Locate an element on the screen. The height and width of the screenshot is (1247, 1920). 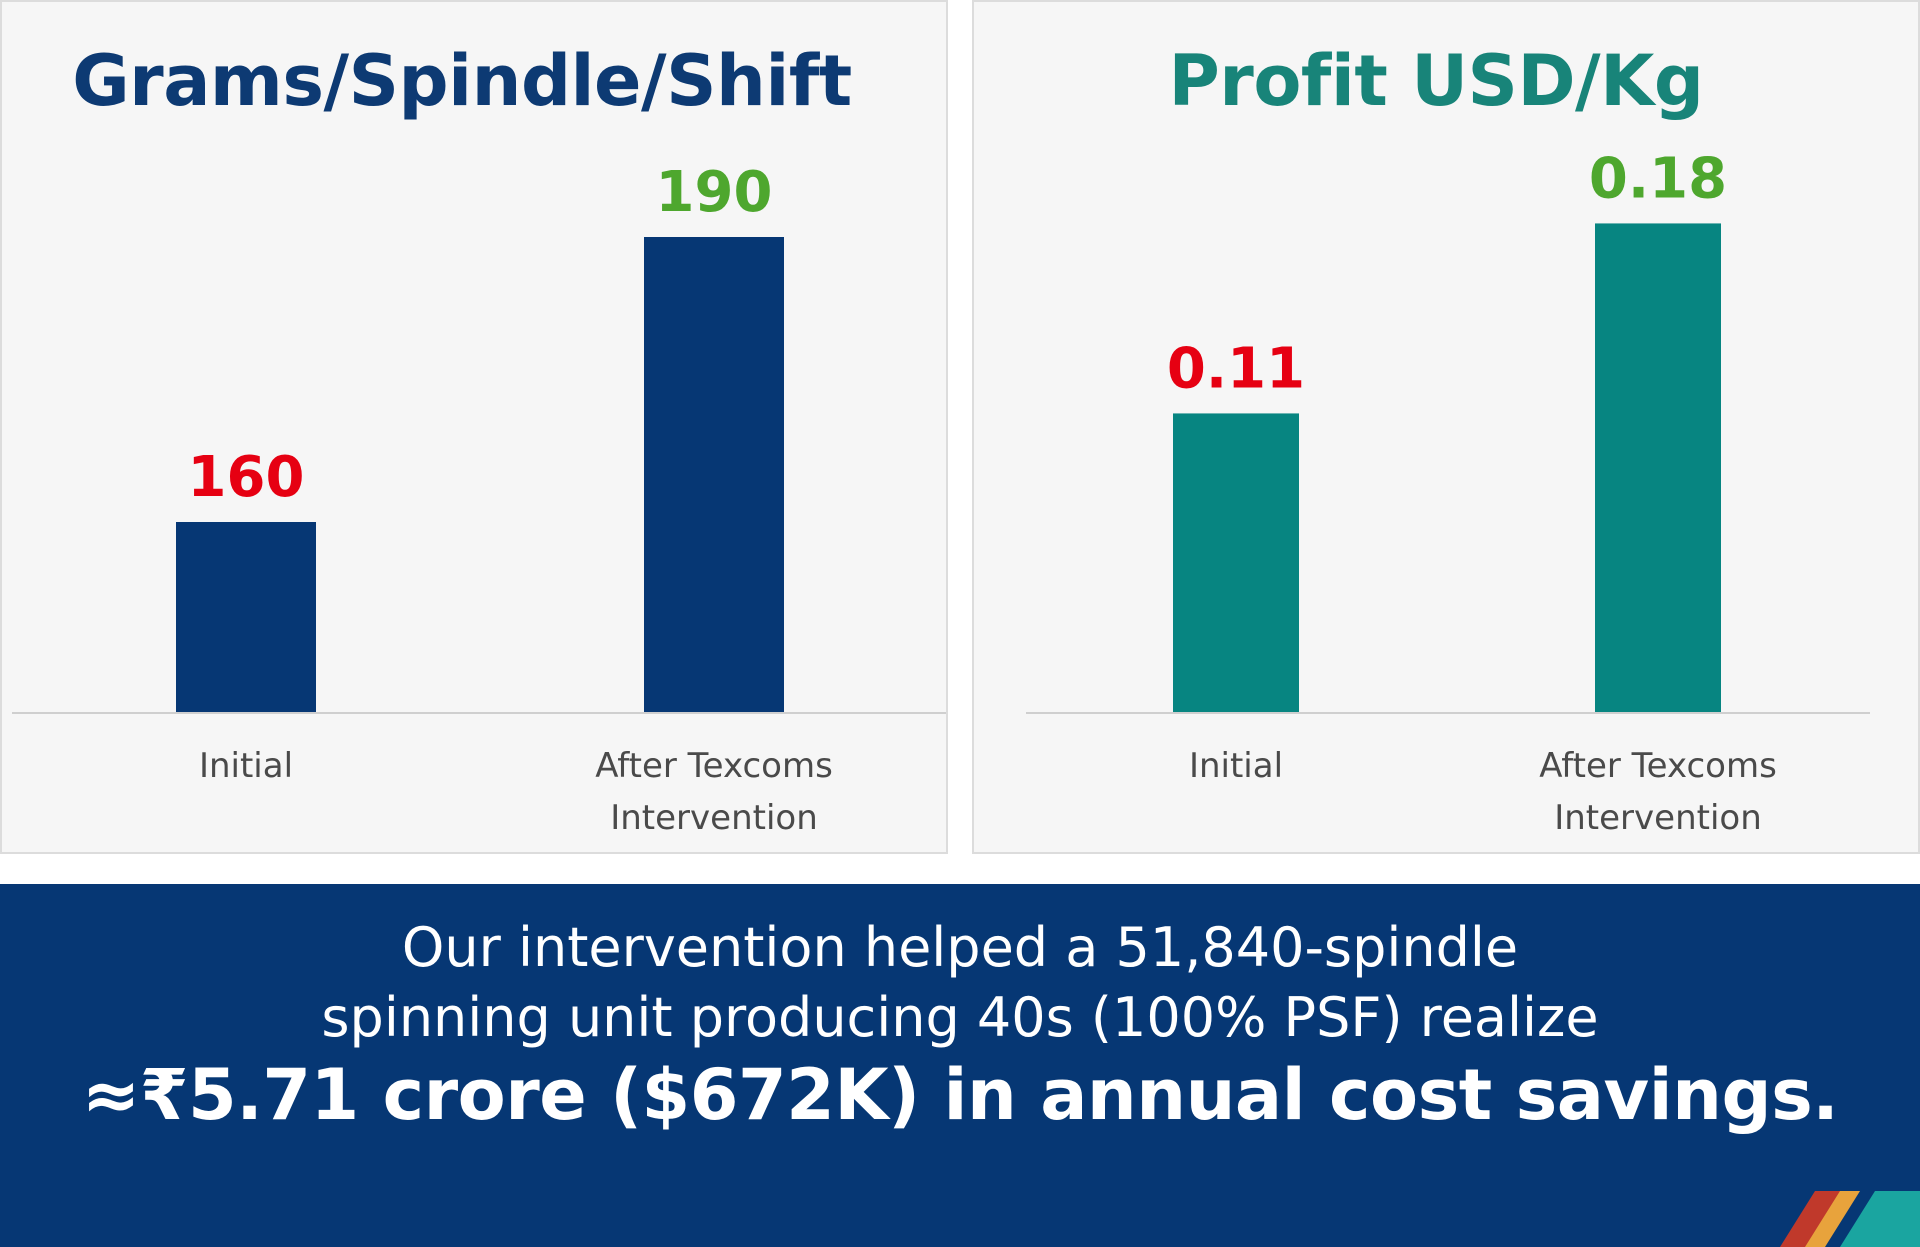
corner-decoration-icon is located at coordinates (1850, 1219).